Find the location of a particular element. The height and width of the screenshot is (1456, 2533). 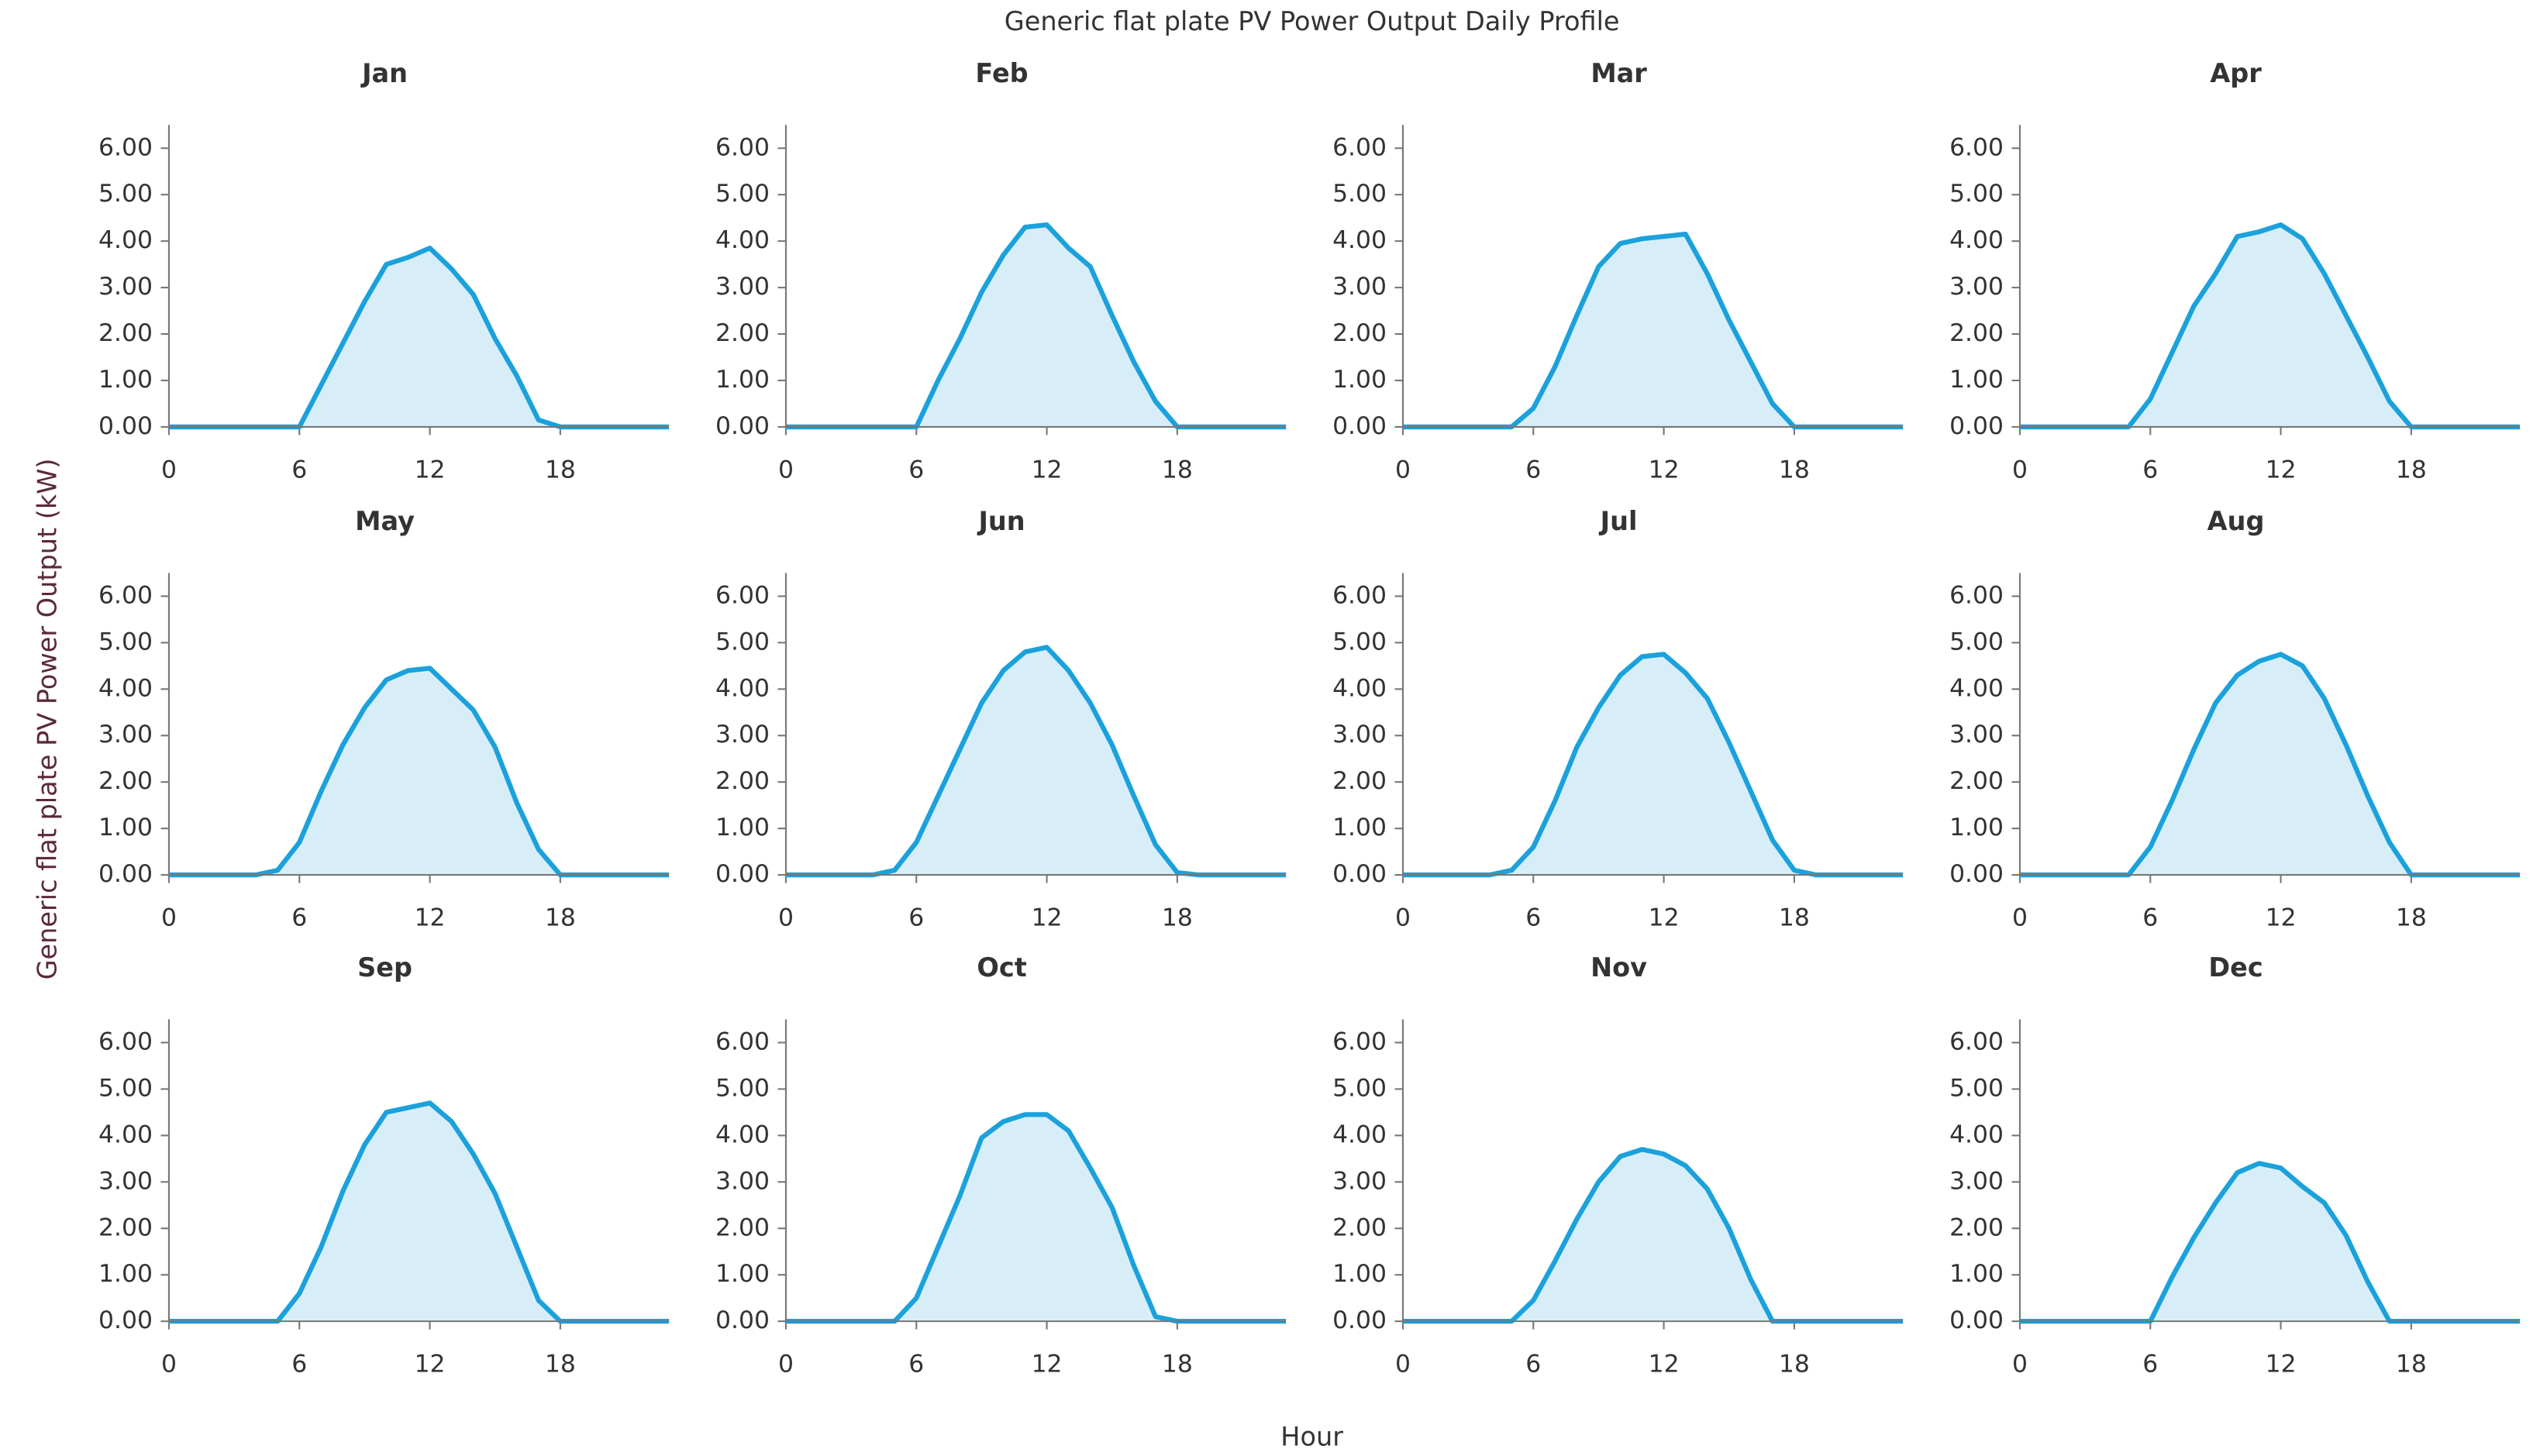

subplot-title: Jul is located at coordinates (1618, 521).